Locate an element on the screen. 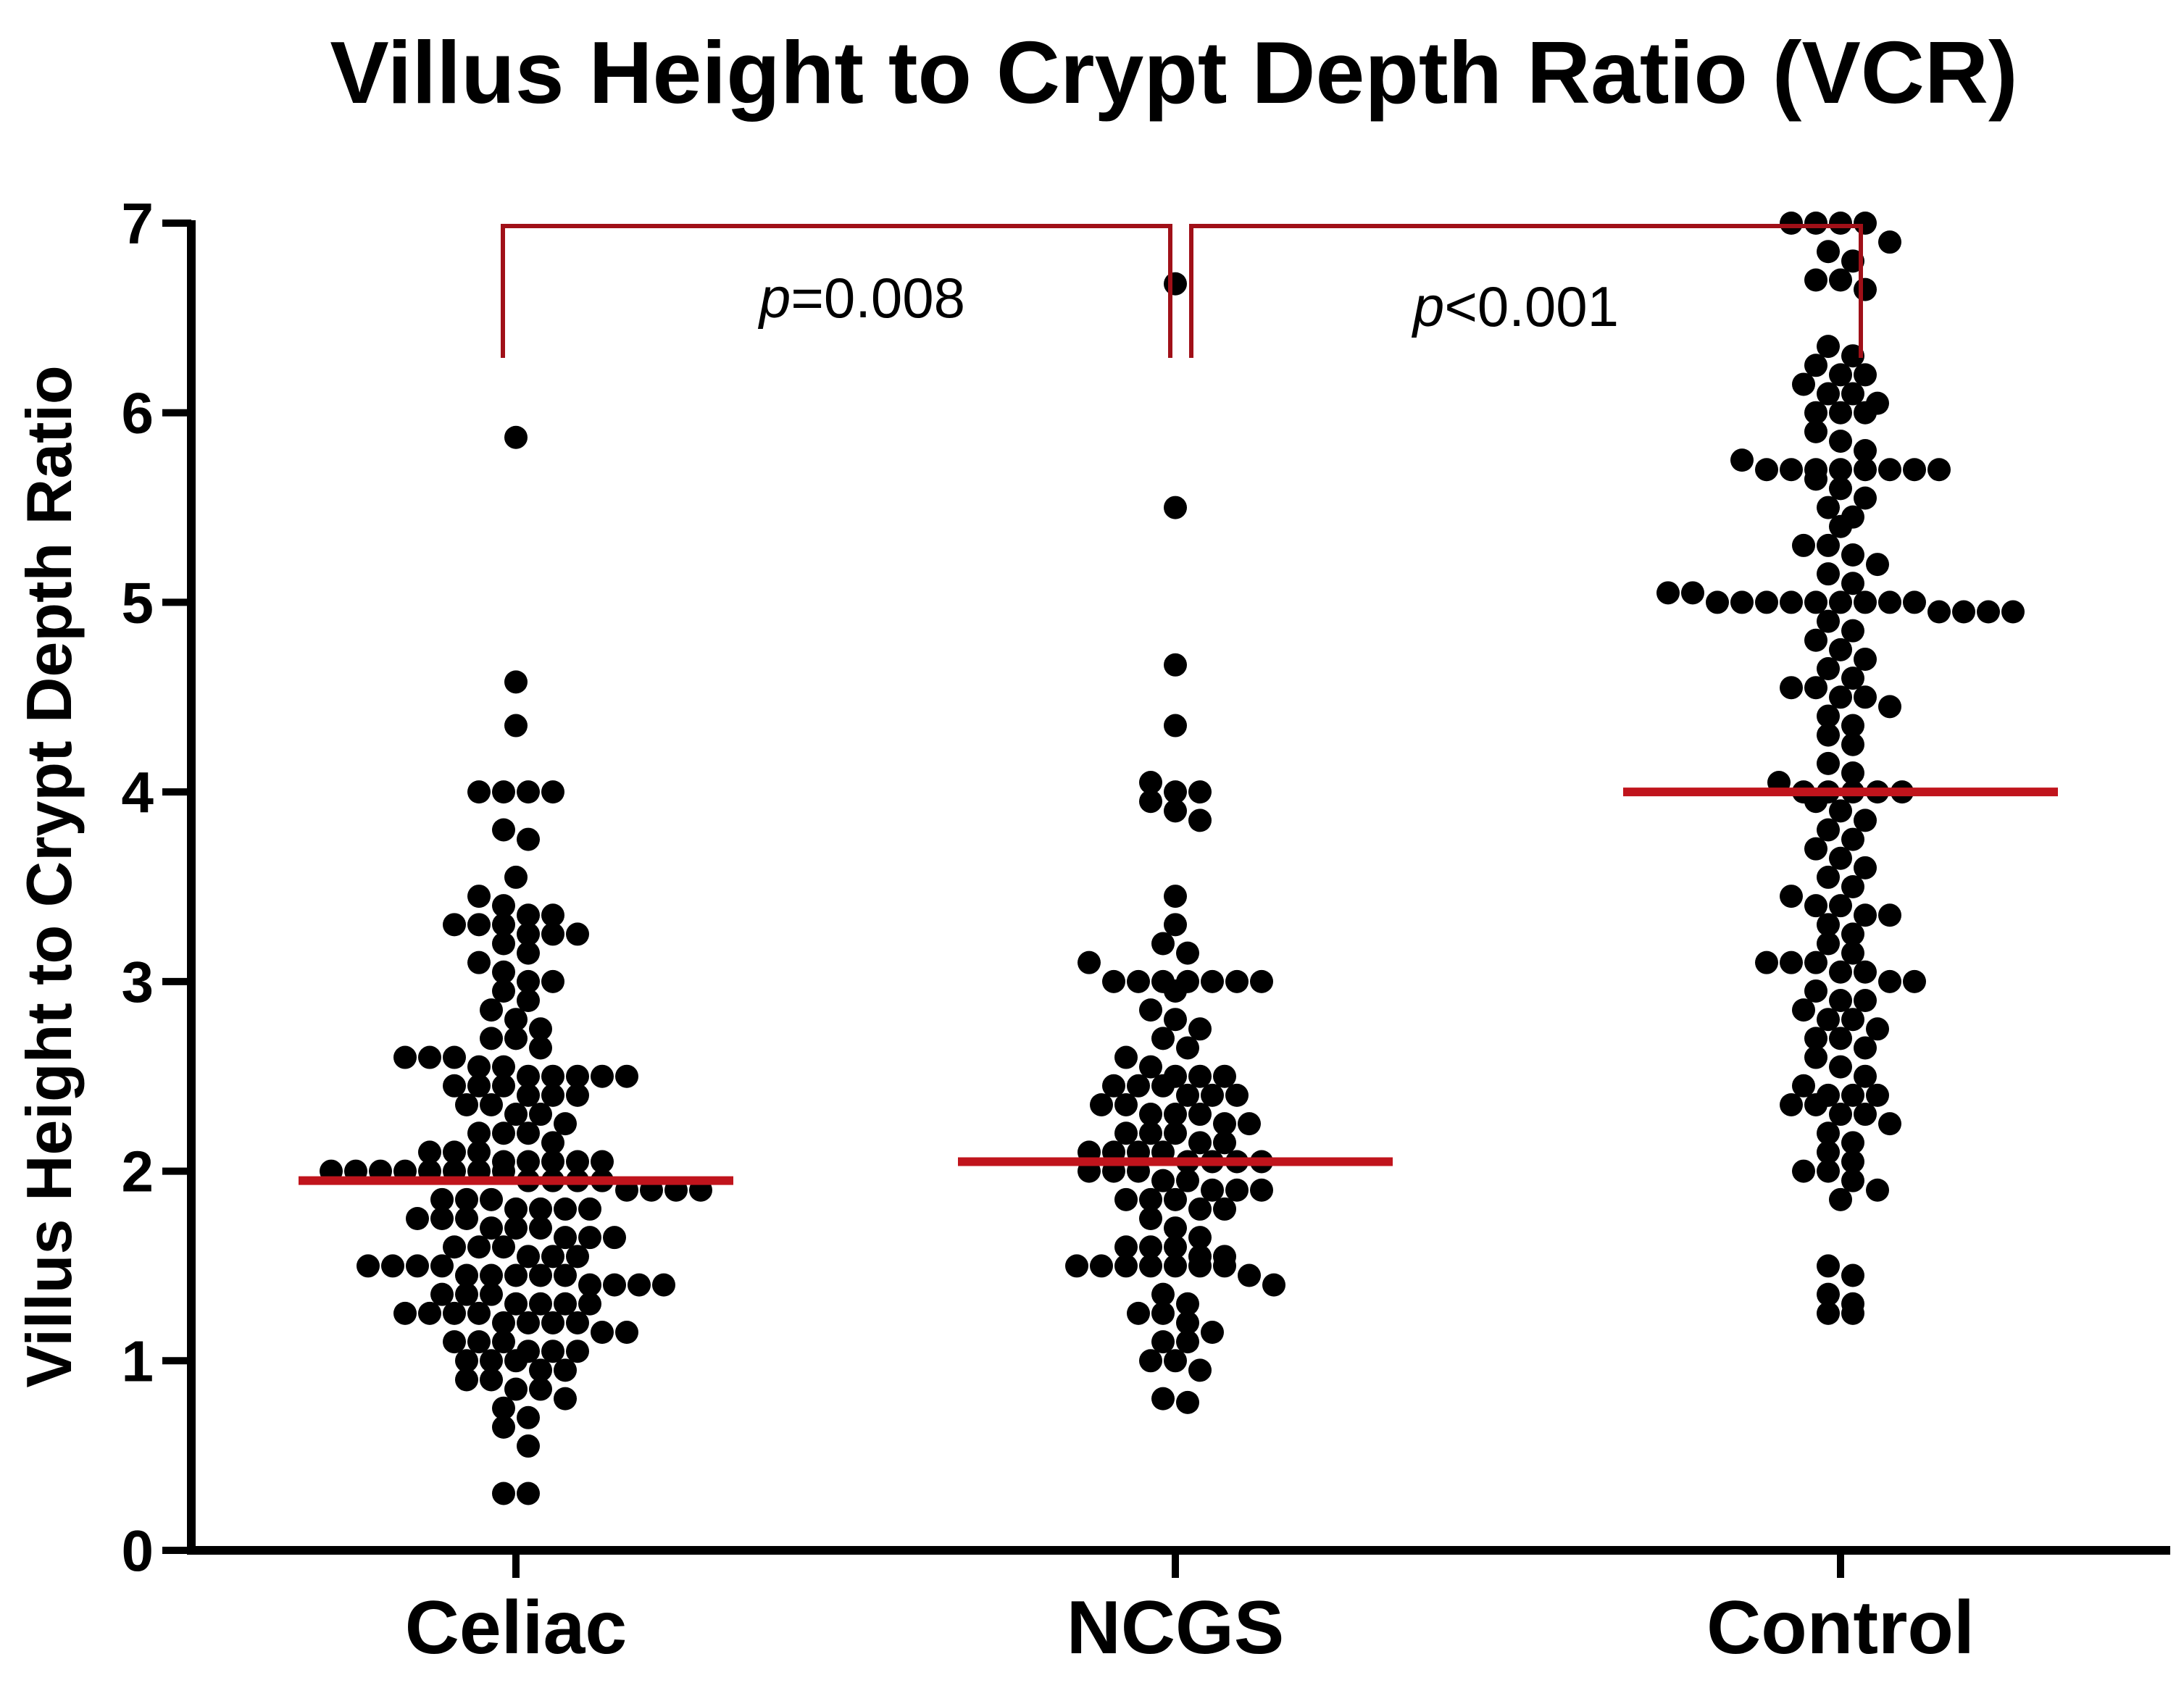 This screenshot has height=1688, width=2184. p-value-celiac-ncgs: p=0.008 is located at coordinates (862, 298).